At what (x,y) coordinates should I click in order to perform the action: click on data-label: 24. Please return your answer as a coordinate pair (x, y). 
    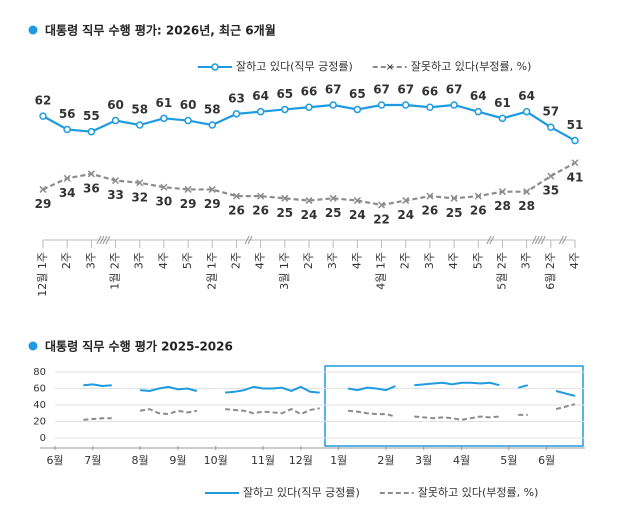
    Looking at the image, I should click on (309, 215).